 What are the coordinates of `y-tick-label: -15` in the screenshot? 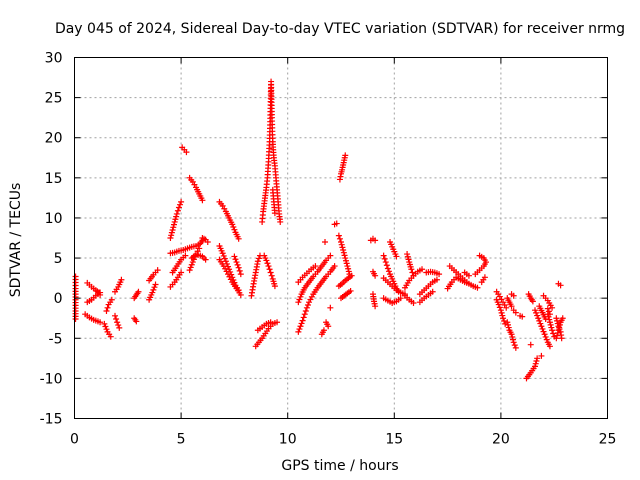 It's located at (51, 420).